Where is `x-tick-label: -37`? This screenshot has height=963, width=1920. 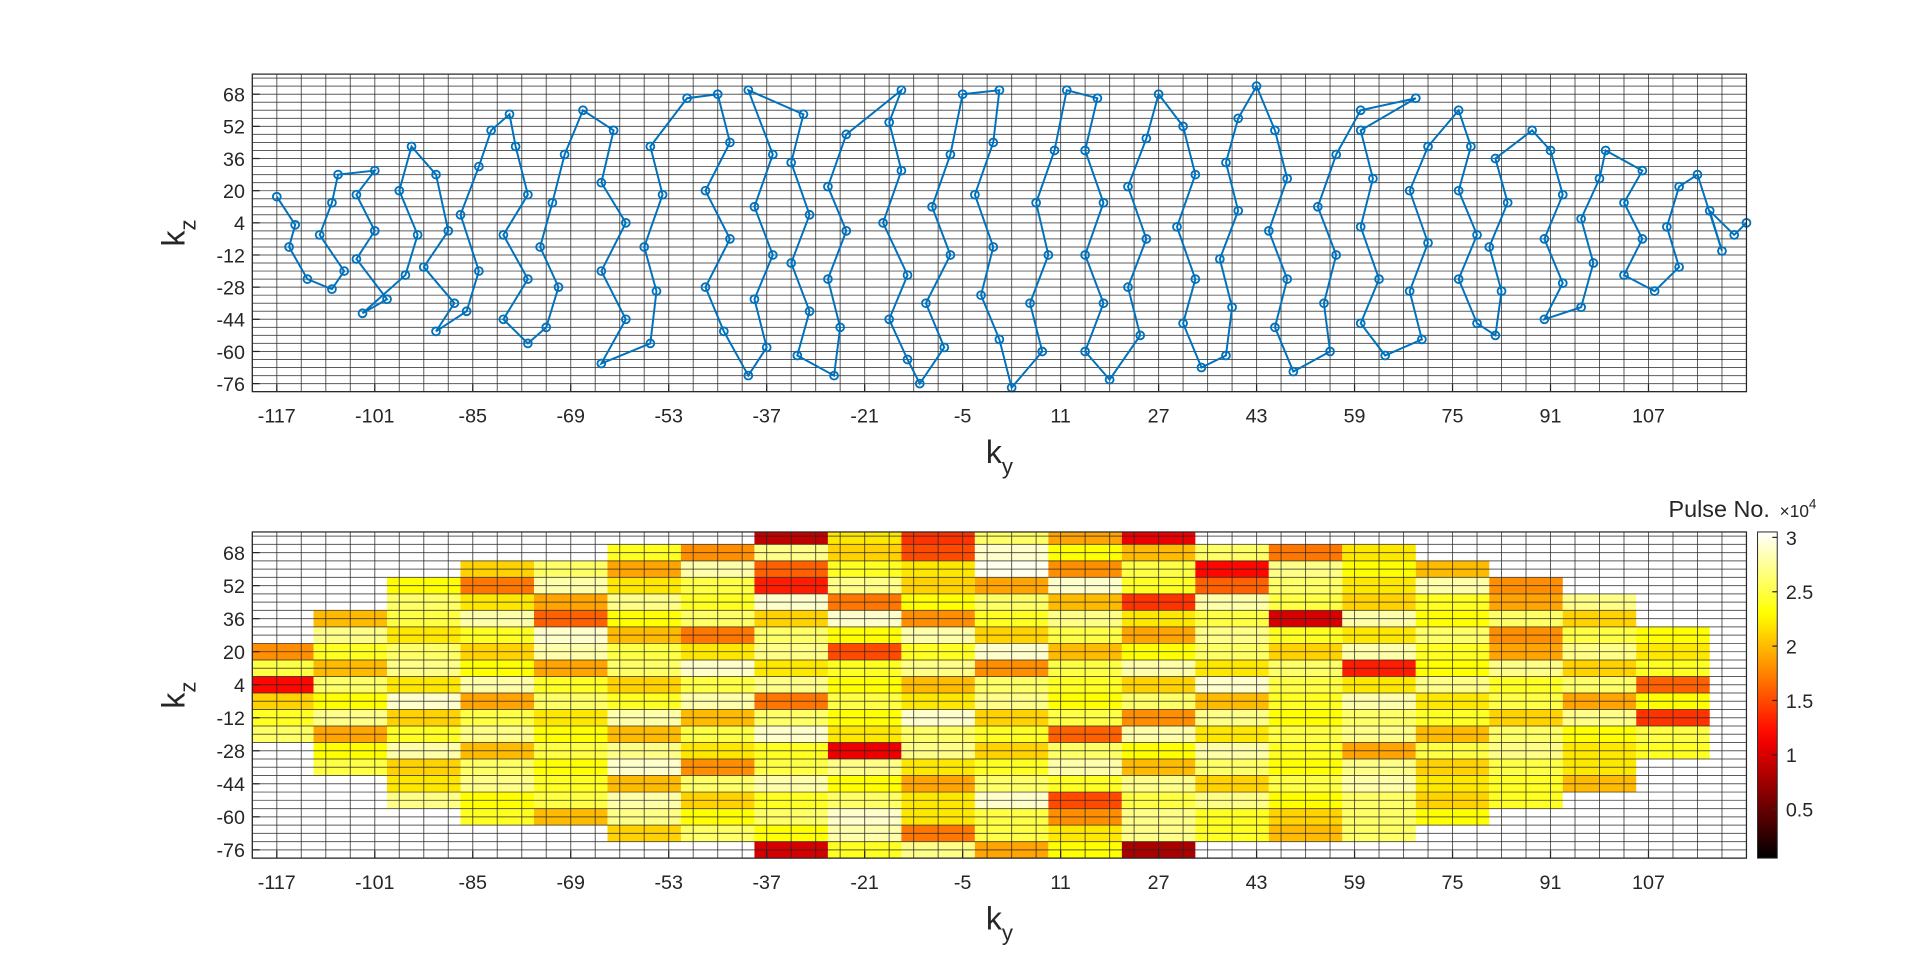 x-tick-label: -37 is located at coordinates (766, 416).